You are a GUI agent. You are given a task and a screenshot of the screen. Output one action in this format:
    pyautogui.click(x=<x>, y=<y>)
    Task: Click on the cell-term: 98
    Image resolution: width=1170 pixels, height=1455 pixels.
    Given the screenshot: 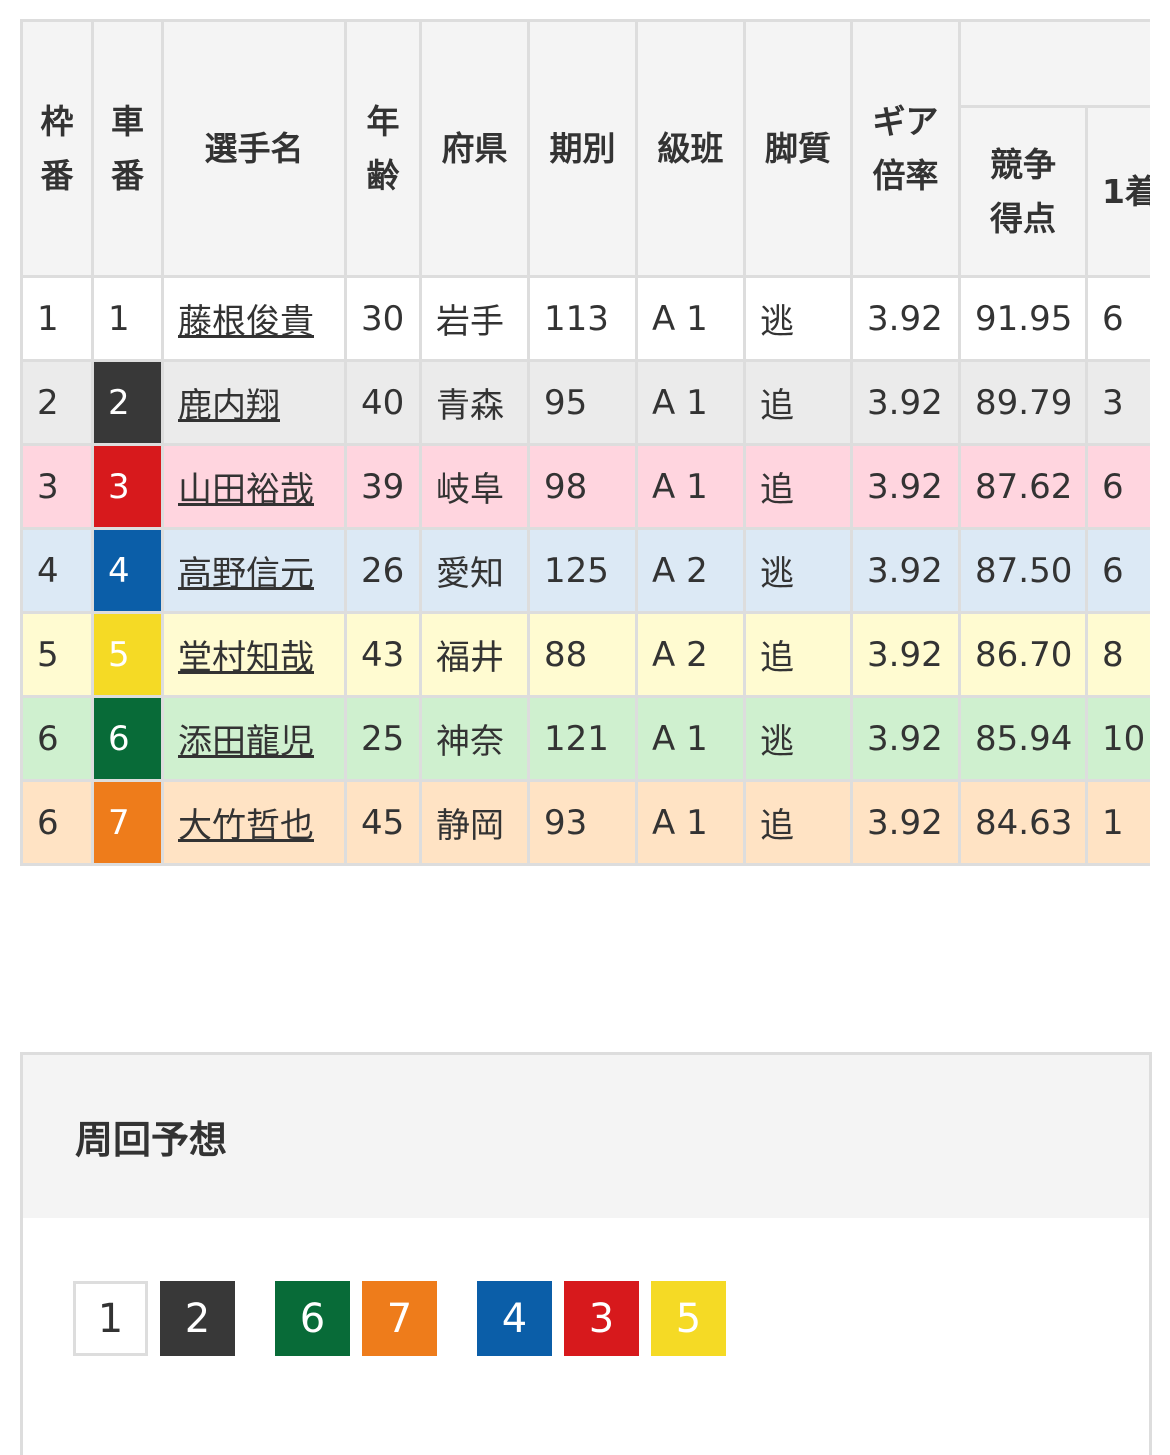 What is the action you would take?
    pyautogui.click(x=582, y=486)
    